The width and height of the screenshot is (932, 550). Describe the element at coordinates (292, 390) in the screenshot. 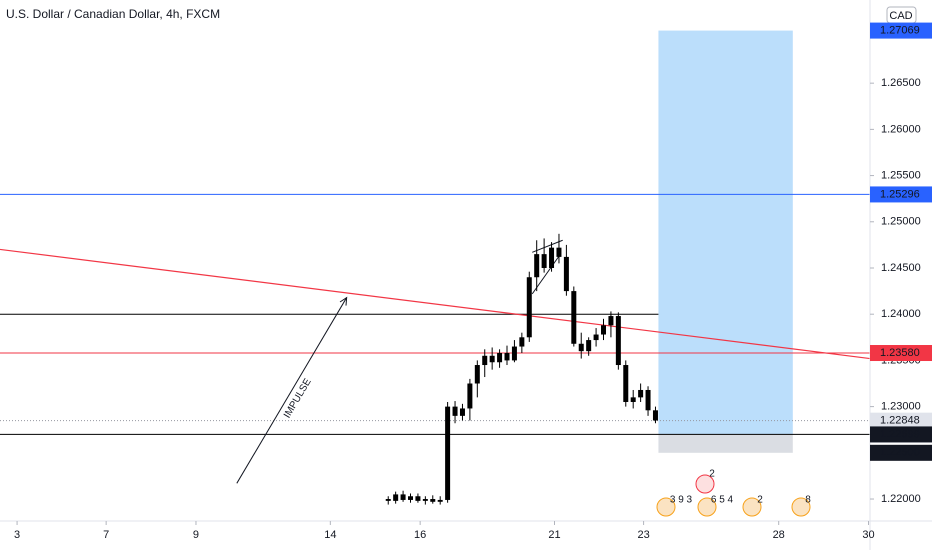

I see `impulse-arrow` at that location.